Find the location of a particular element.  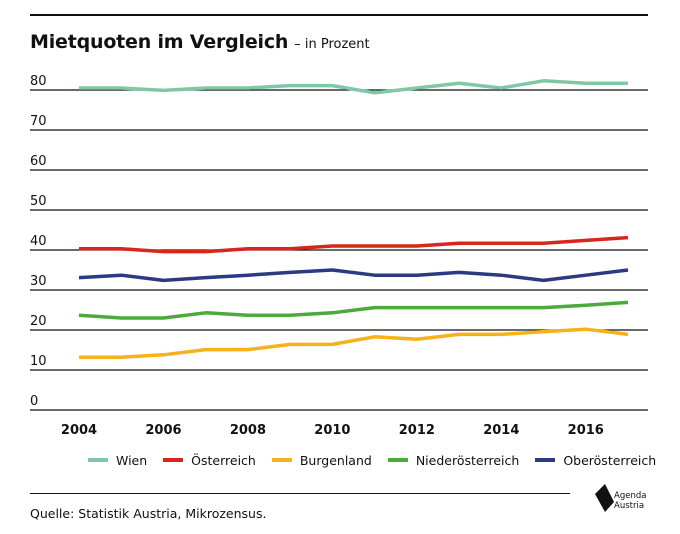

x-tick-label: 2016 is located at coordinates (586, 430).